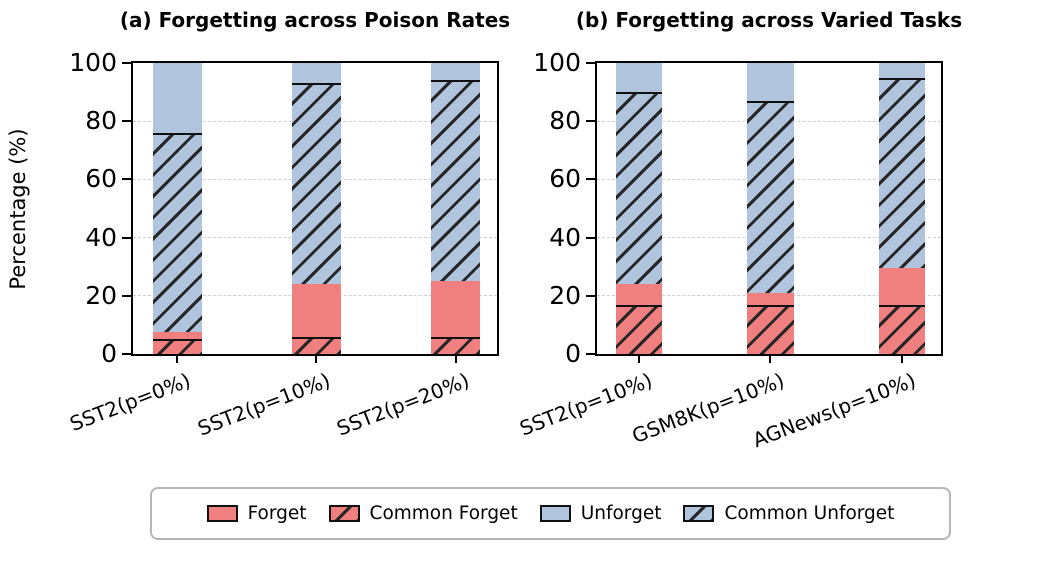 Image resolution: width=1046 pixels, height=565 pixels. I want to click on legend-item-forget: Forget, so click(256, 513).